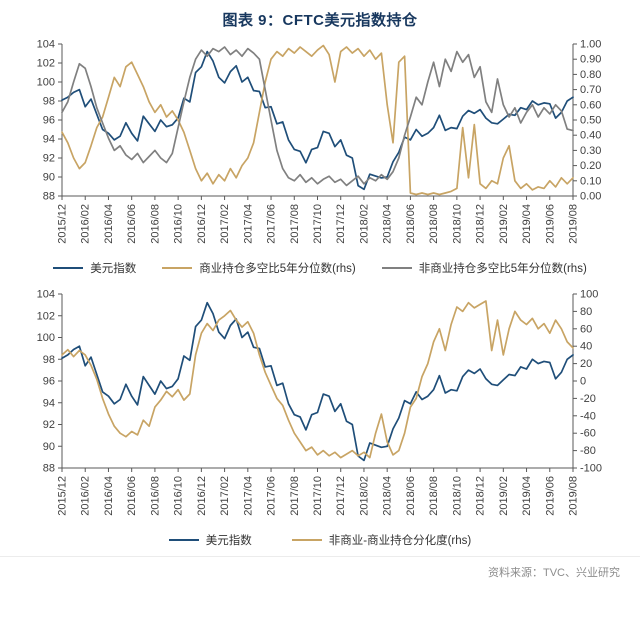  Describe the element at coordinates (586, 312) in the screenshot. I see `svg-text: 80` at that location.